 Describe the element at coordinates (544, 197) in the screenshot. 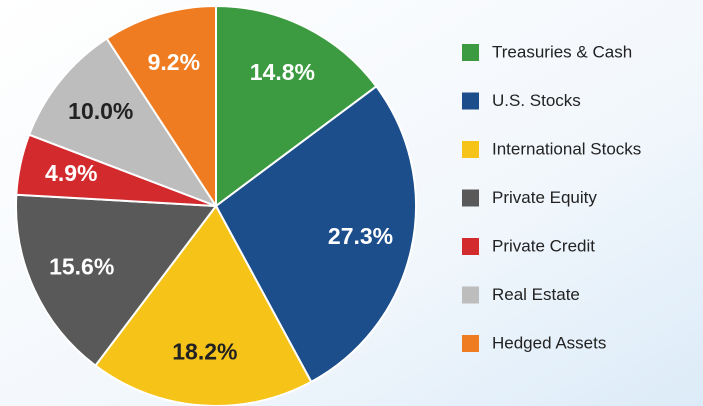

I see `legend-label: Private Equity` at that location.